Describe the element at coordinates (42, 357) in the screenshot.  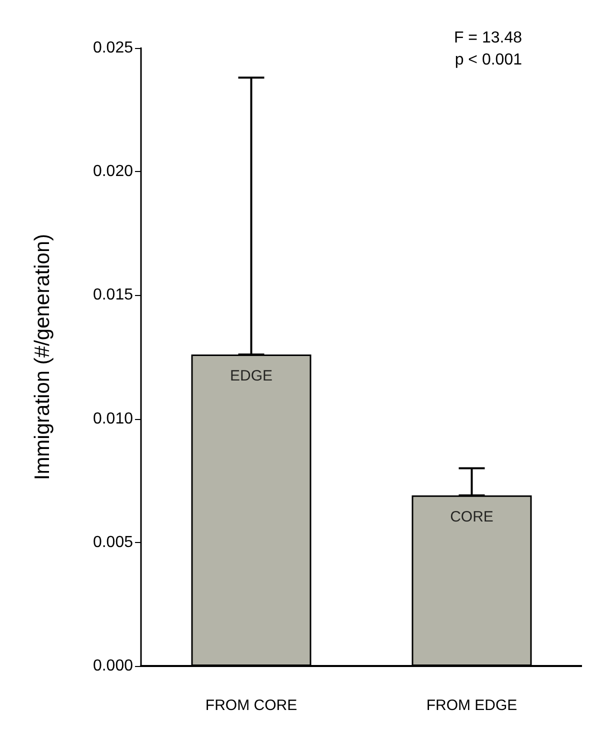
I see `y-axis-title: Immigration (#/generation)` at that location.